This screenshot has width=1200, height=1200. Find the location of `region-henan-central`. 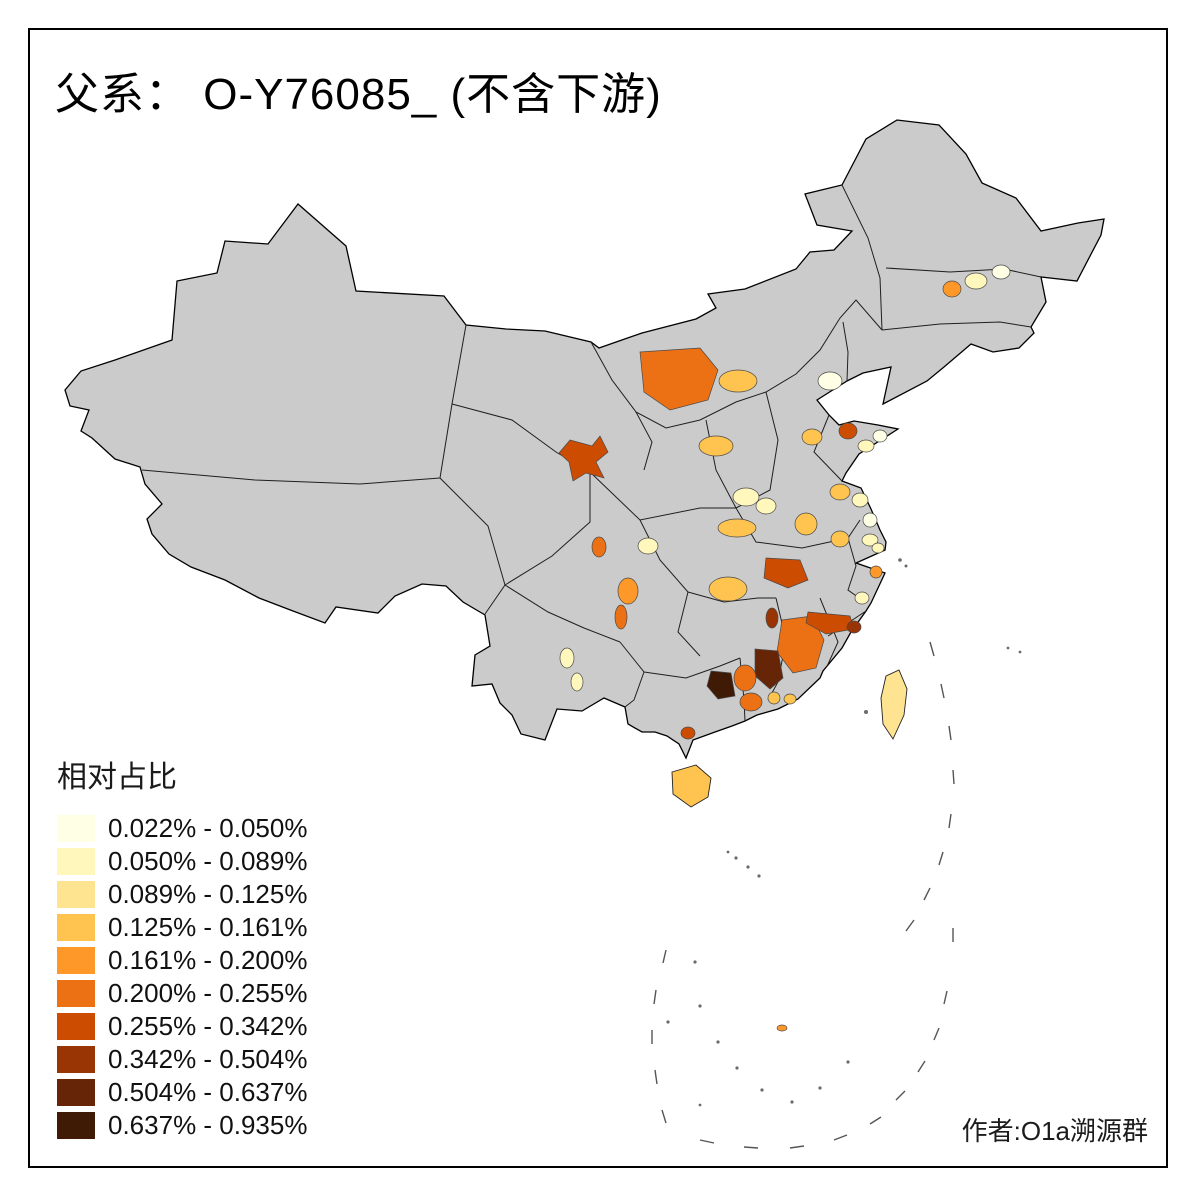

region-henan-central is located at coordinates (806, 524).